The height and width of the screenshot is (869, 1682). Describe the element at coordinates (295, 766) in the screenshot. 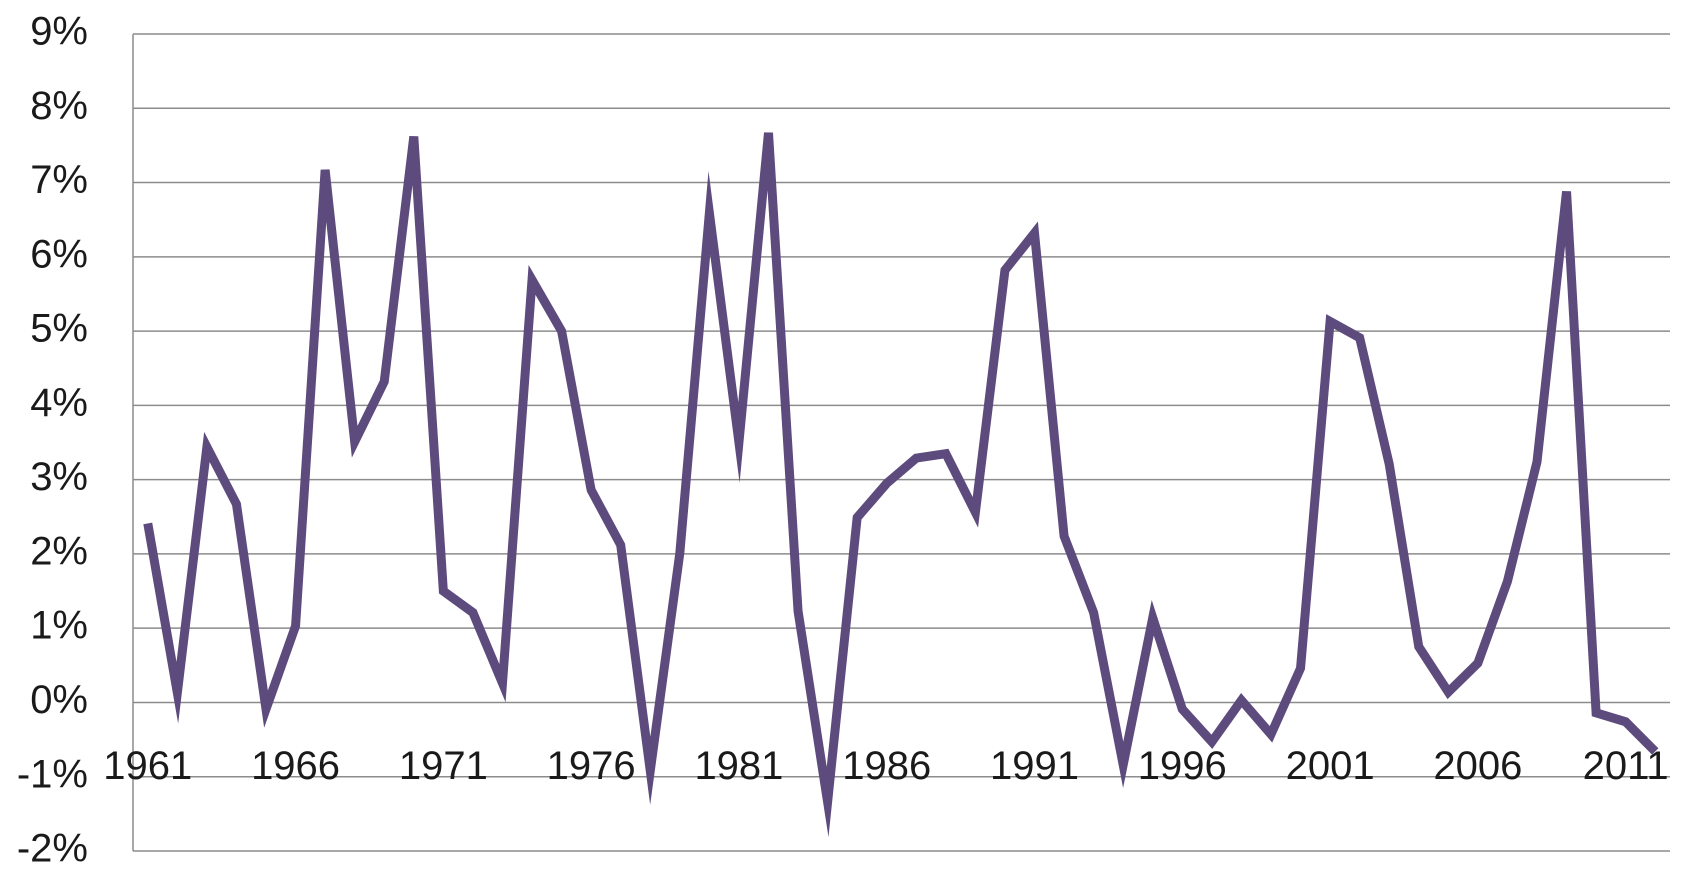

I see `x-tick-label: 1966` at that location.